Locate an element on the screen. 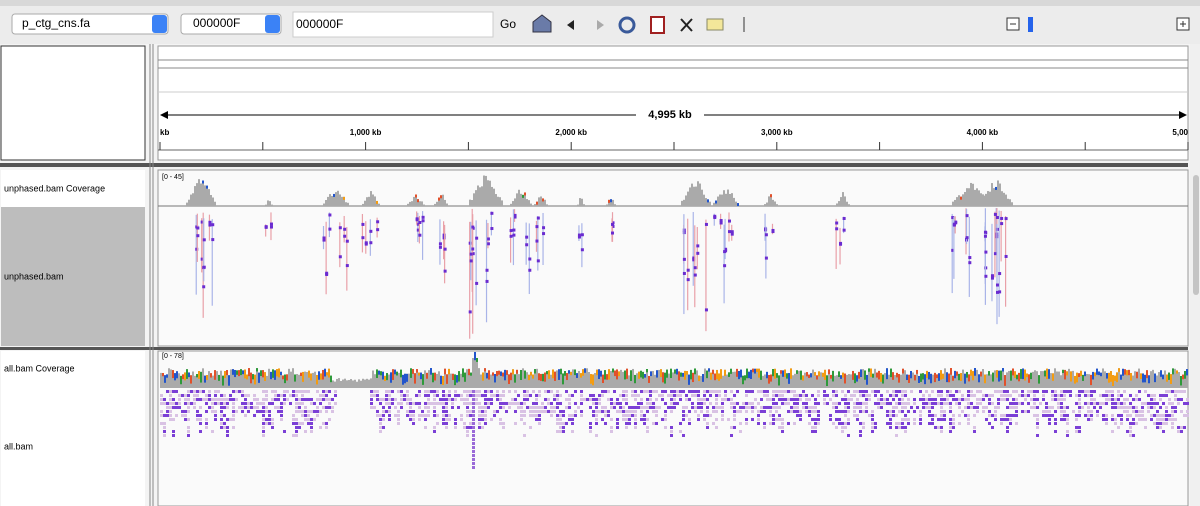 This screenshot has width=1200, height=506. back-icon is located at coordinates (570, 25).